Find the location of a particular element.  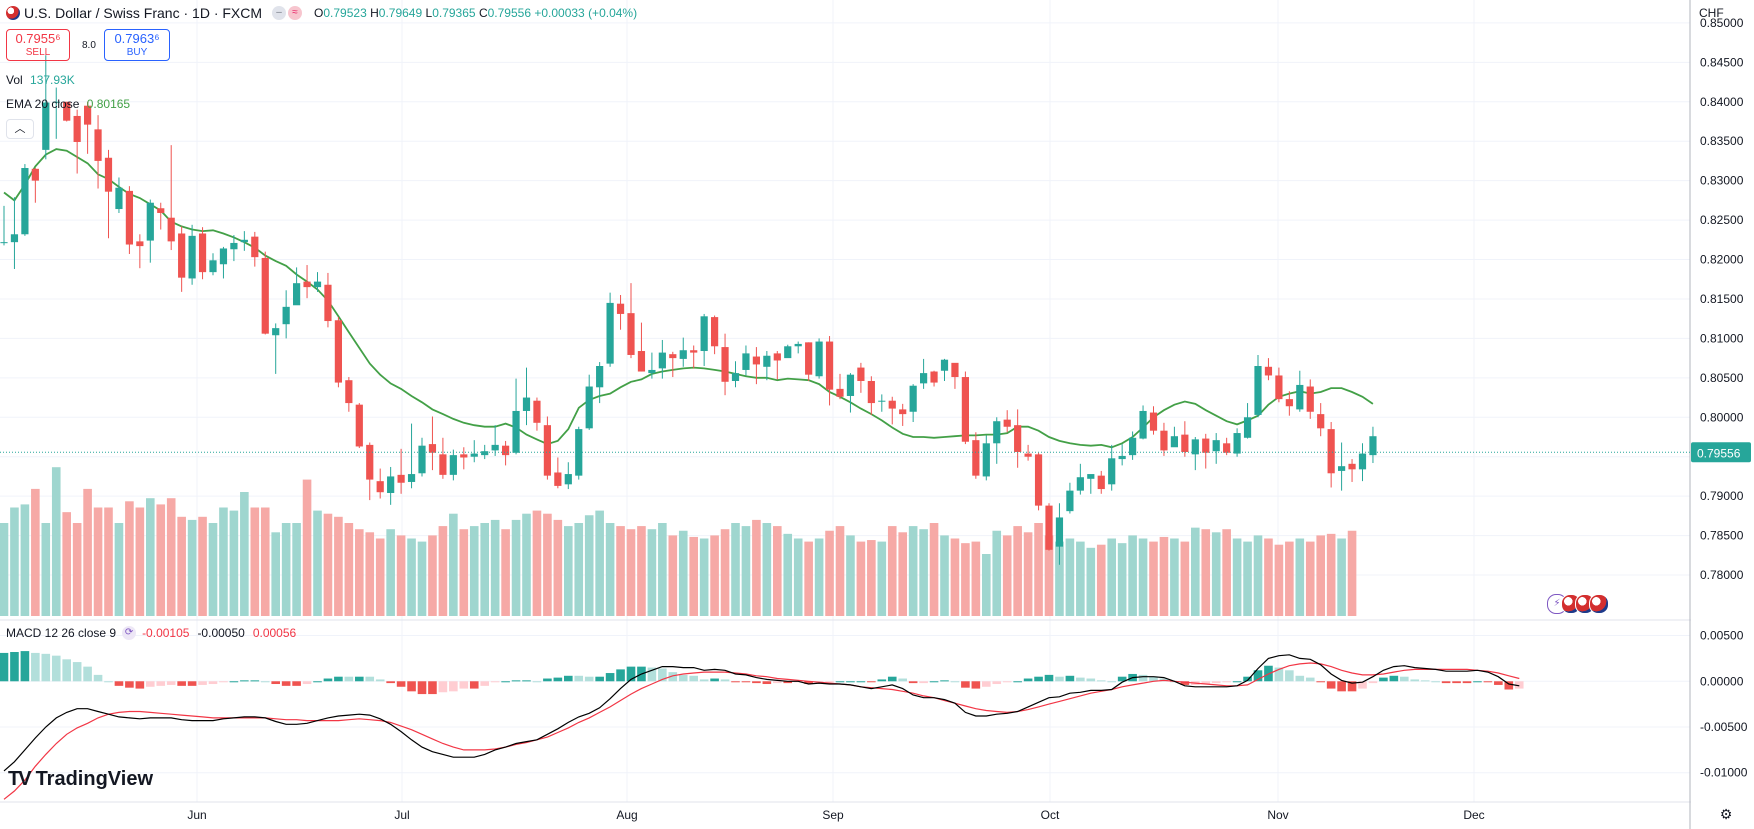

macd-settings-icon: ⟳ is located at coordinates (129, 633).